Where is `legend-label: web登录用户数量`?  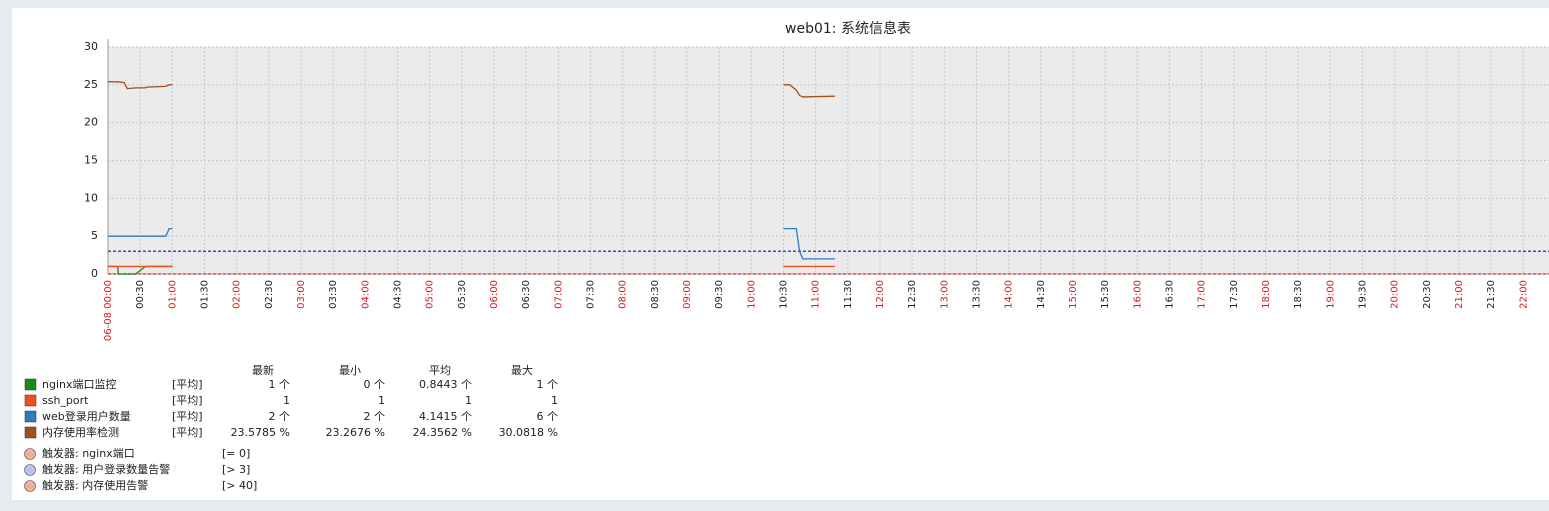 legend-label: web登录用户数量 is located at coordinates (86, 416).